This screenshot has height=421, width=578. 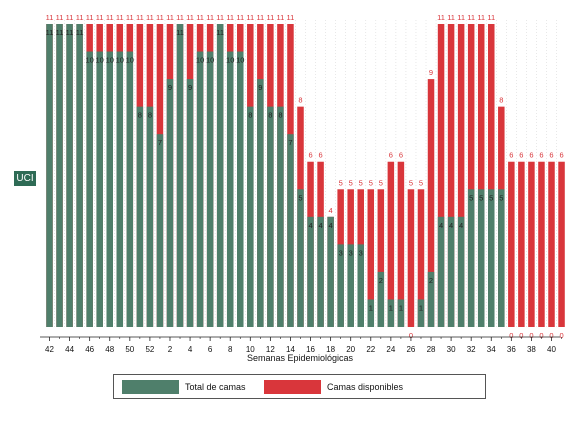 I want to click on x-tick-label: 36, so click(x=511, y=349).